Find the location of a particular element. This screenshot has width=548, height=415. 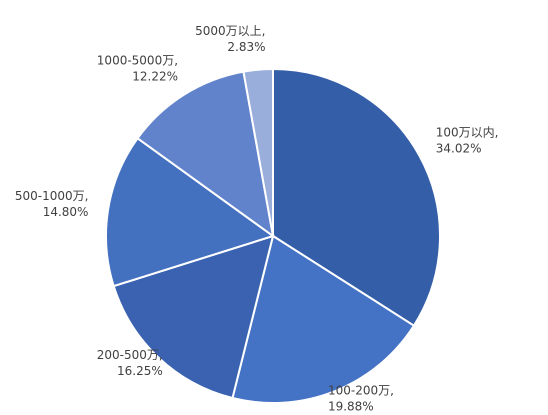

slice-label: 5000万以上, is located at coordinates (230, 31).